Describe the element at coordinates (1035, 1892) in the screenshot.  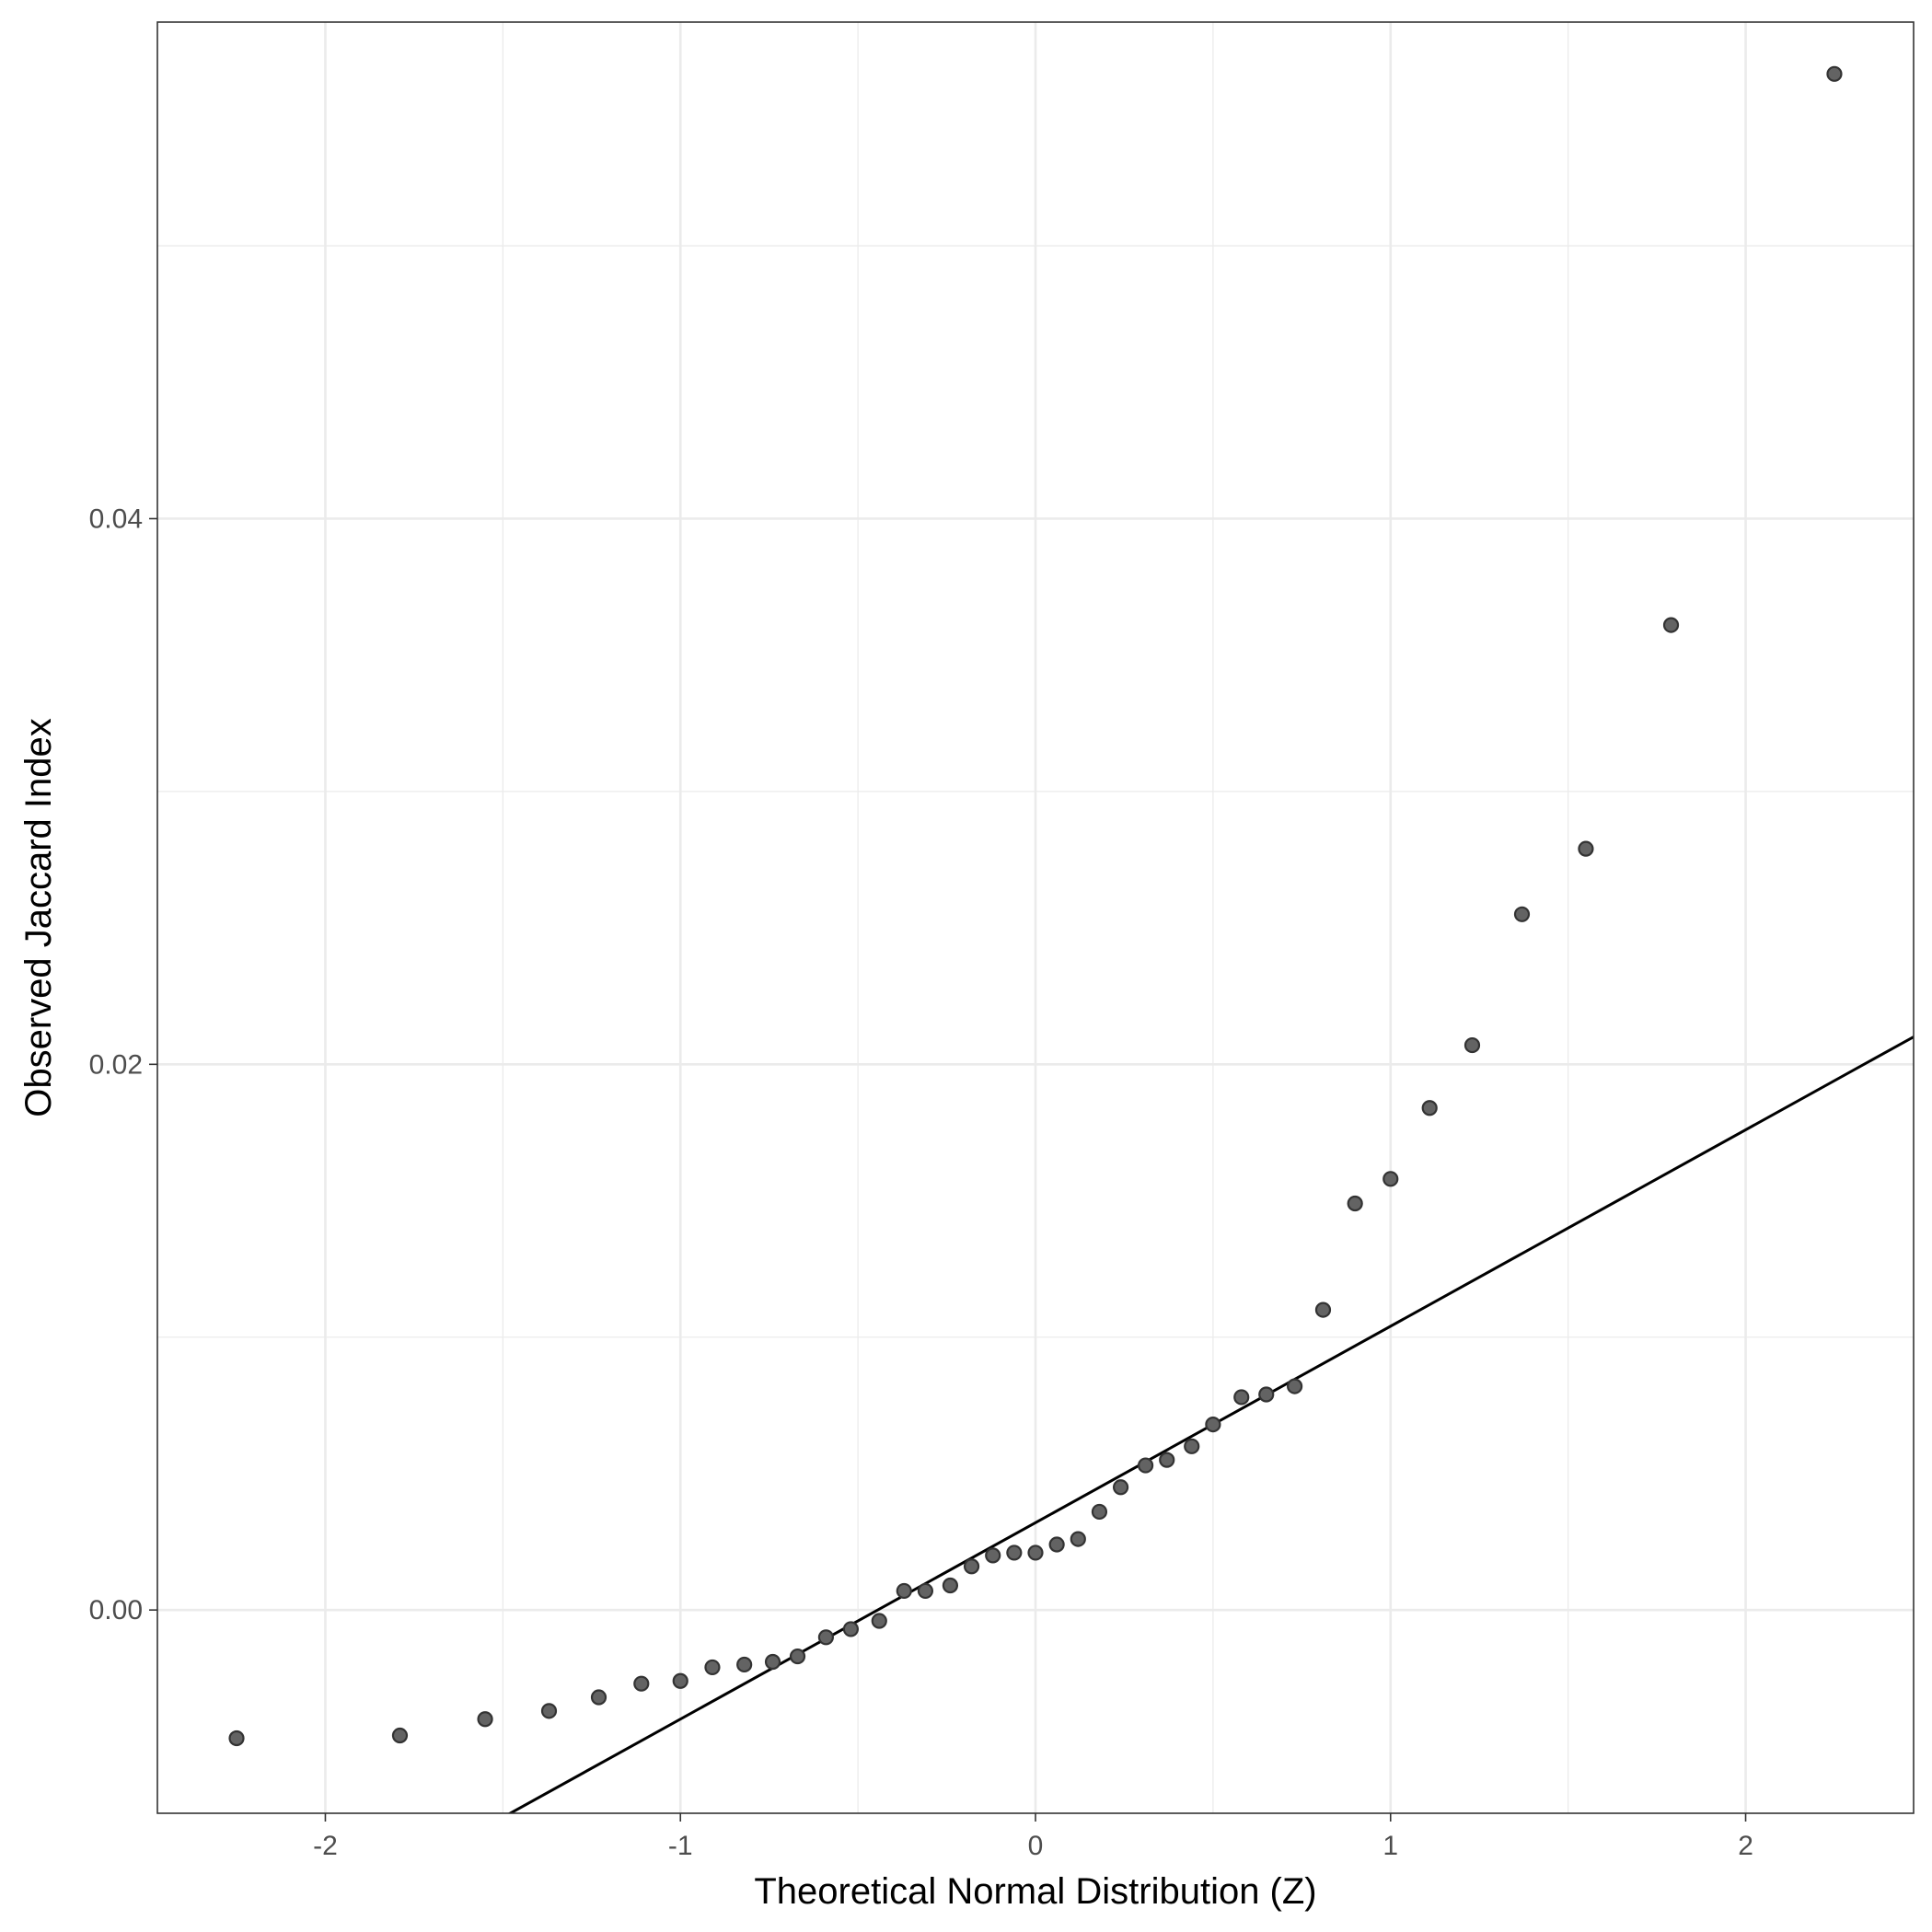
I see `x-axis-title: Theoretical Normal Distribution (Z)` at that location.